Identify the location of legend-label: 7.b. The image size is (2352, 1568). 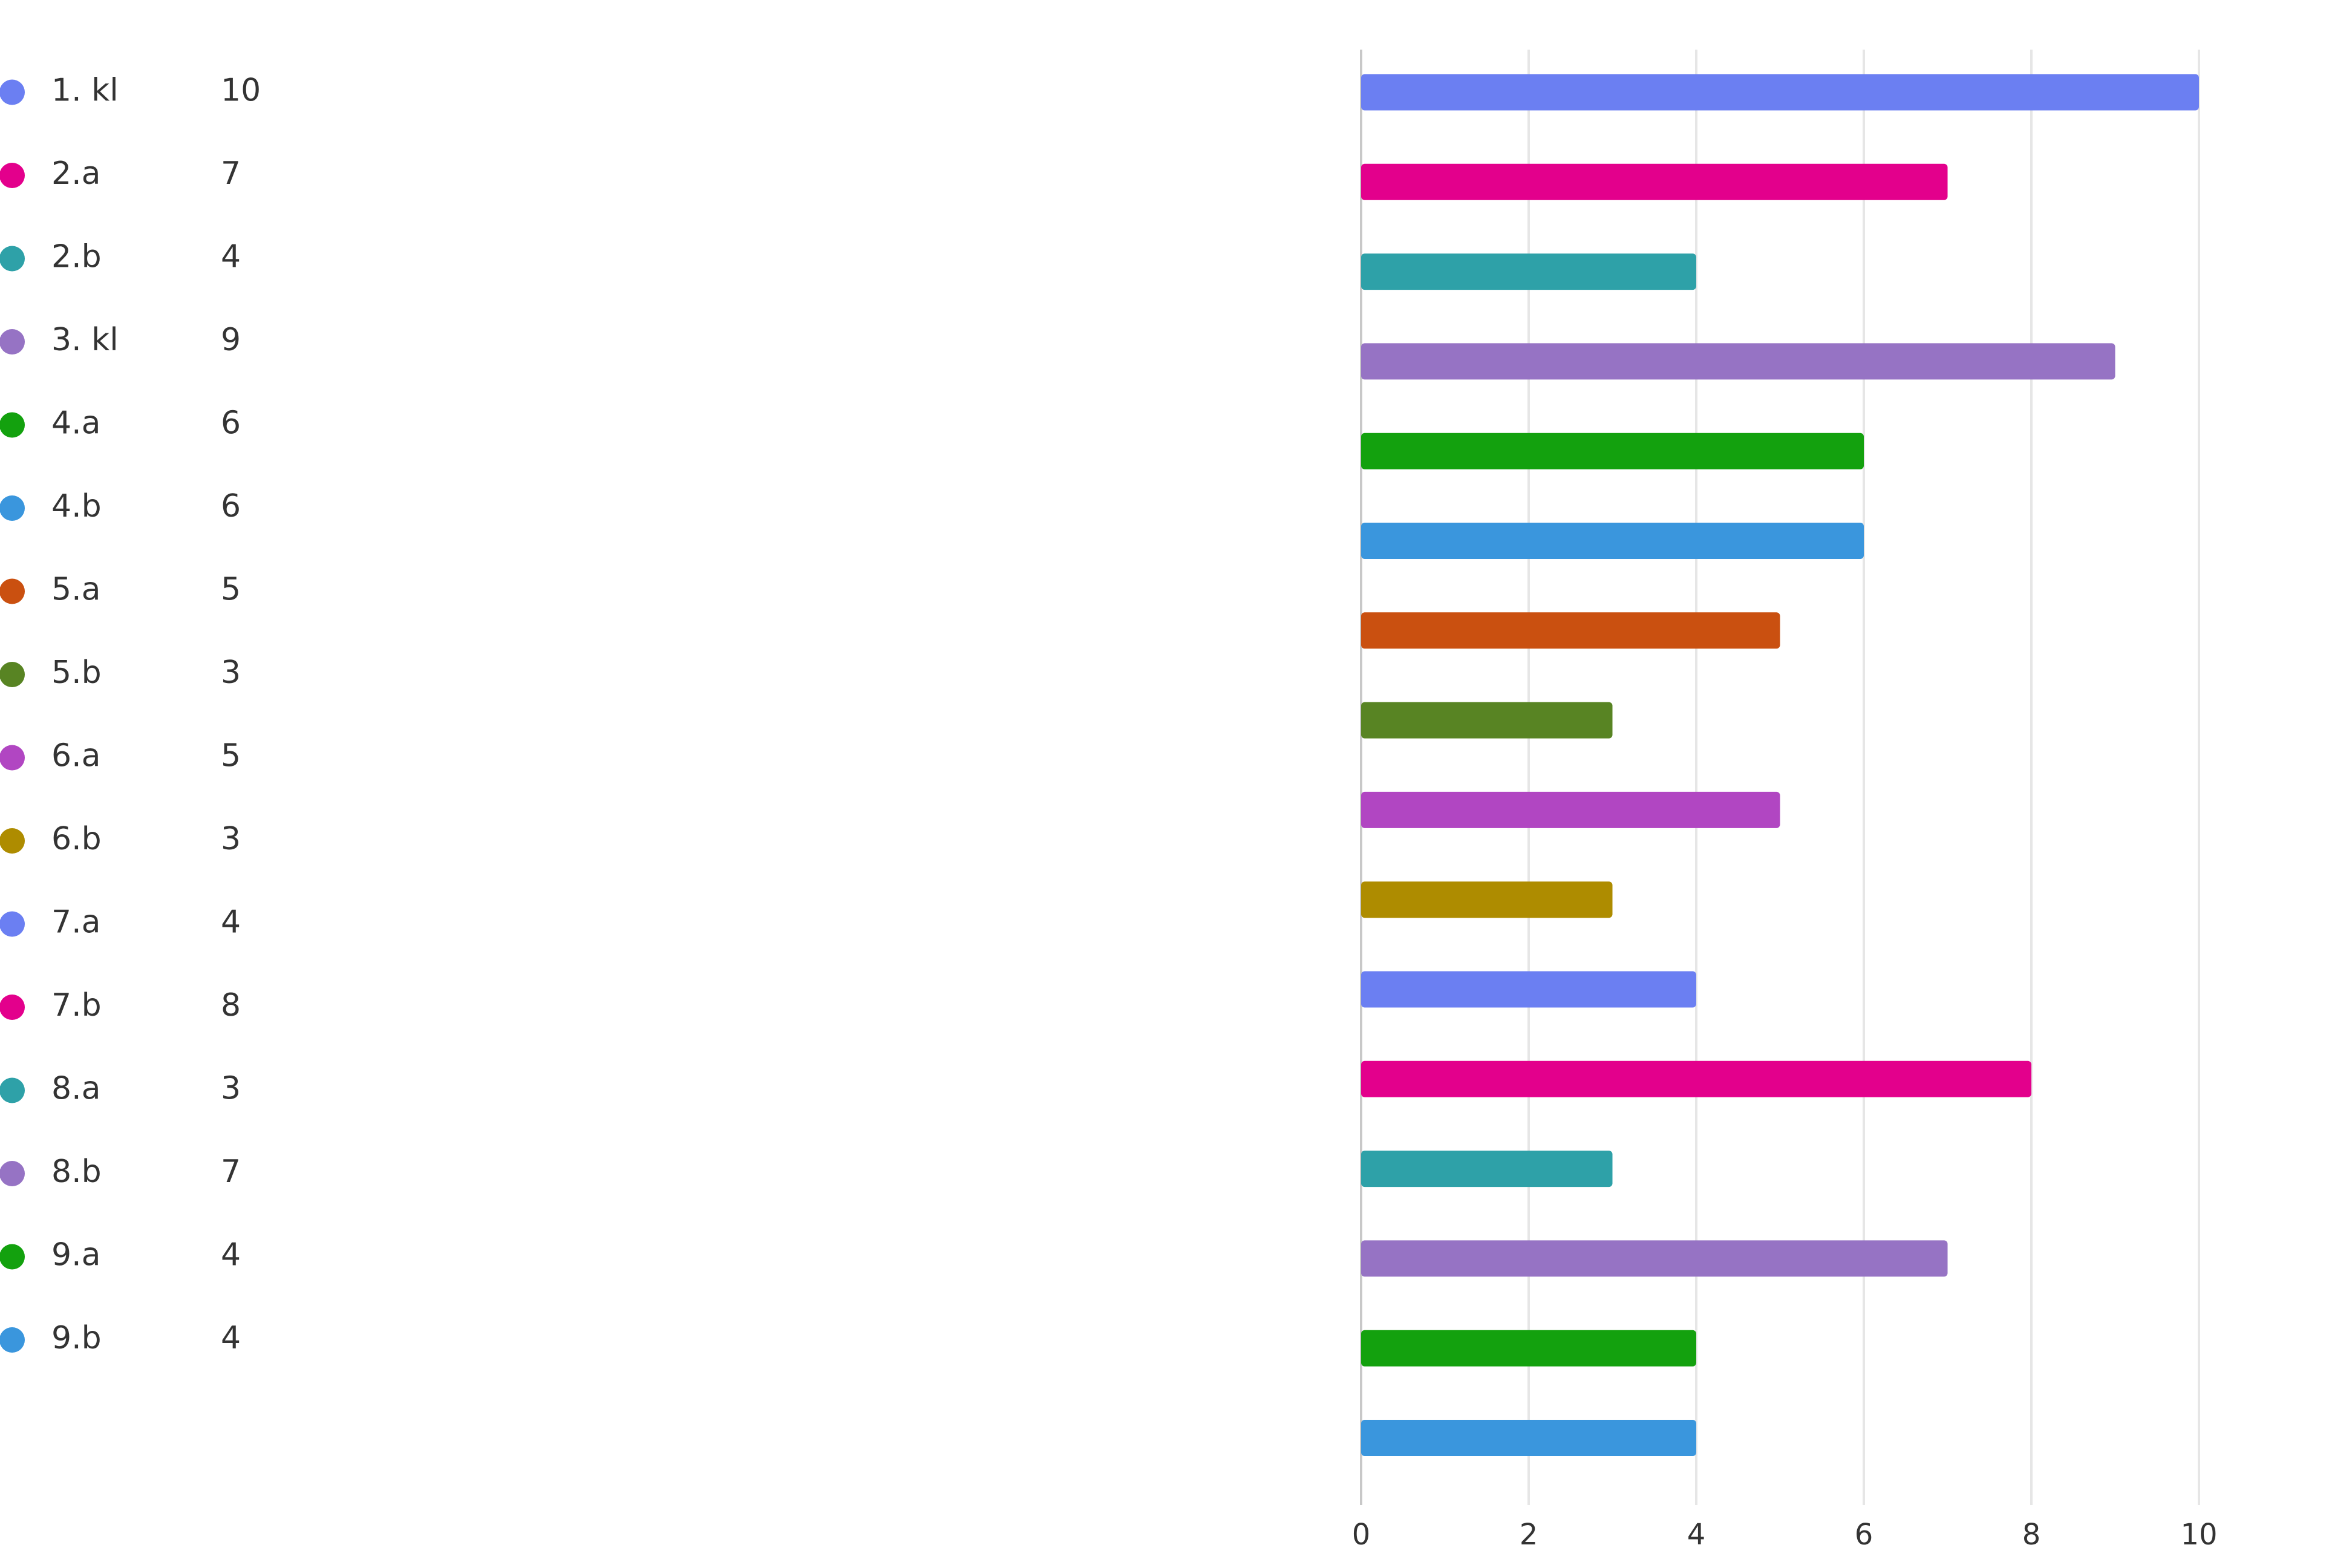
(77, 1006).